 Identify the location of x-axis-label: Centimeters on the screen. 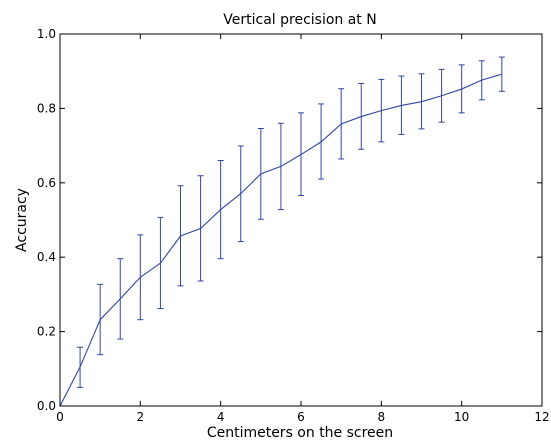
(300, 432).